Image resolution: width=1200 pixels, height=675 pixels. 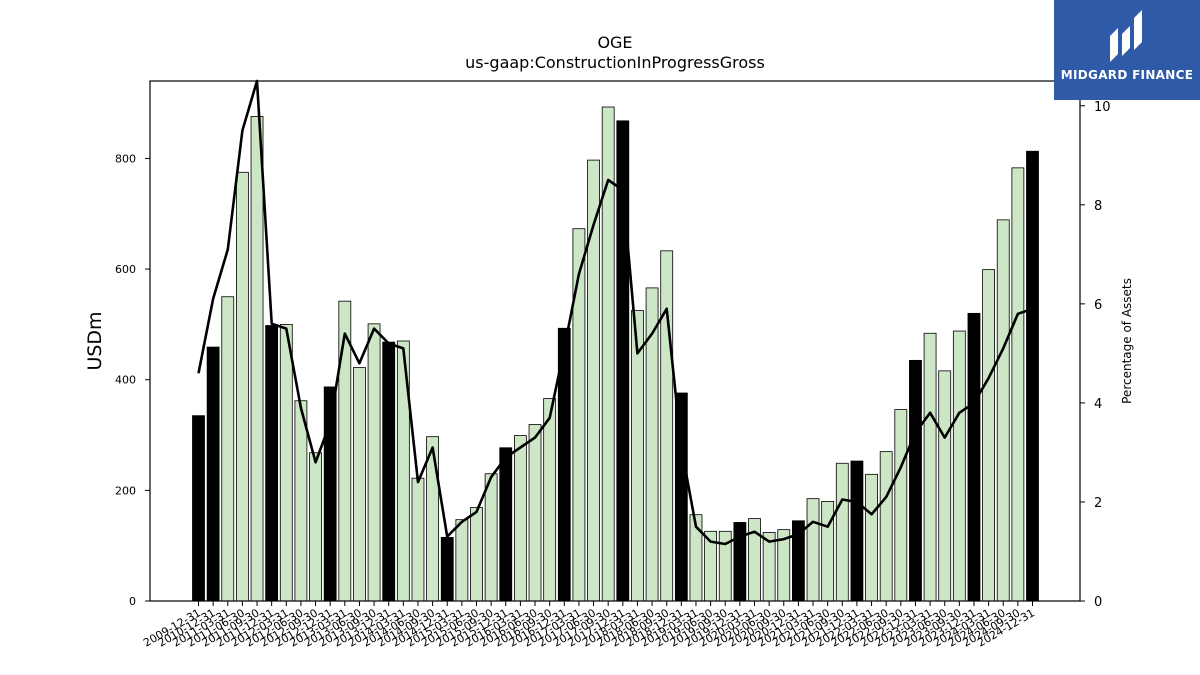 I want to click on y2-tick-label: 0, so click(x=1098, y=602).